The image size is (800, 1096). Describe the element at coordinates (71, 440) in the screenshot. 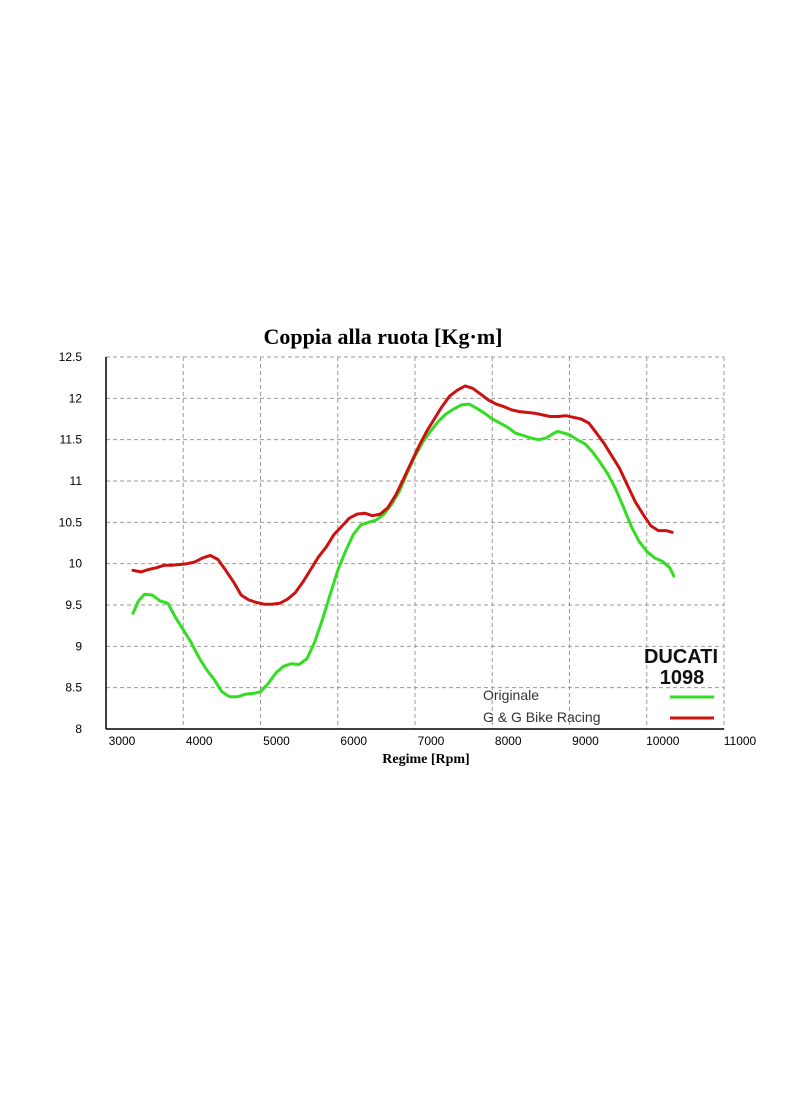

I see `y-tick-label: 11.5` at that location.